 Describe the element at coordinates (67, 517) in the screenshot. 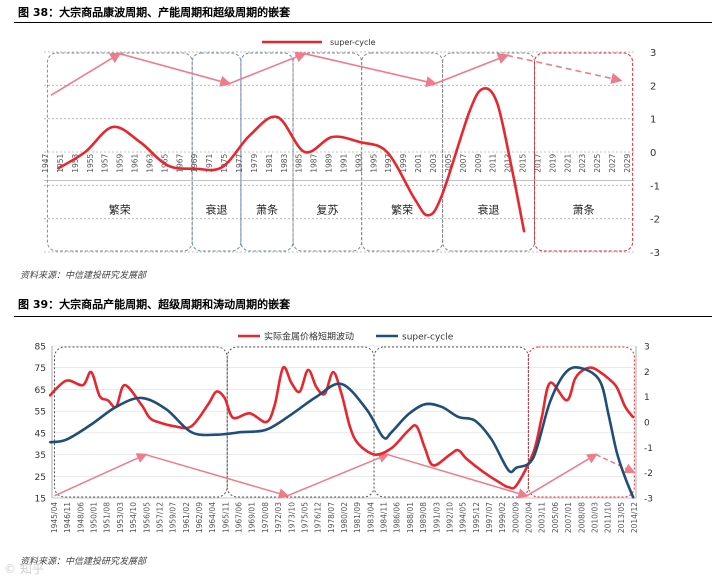

I see `x-tick-label: 1946/11` at that location.